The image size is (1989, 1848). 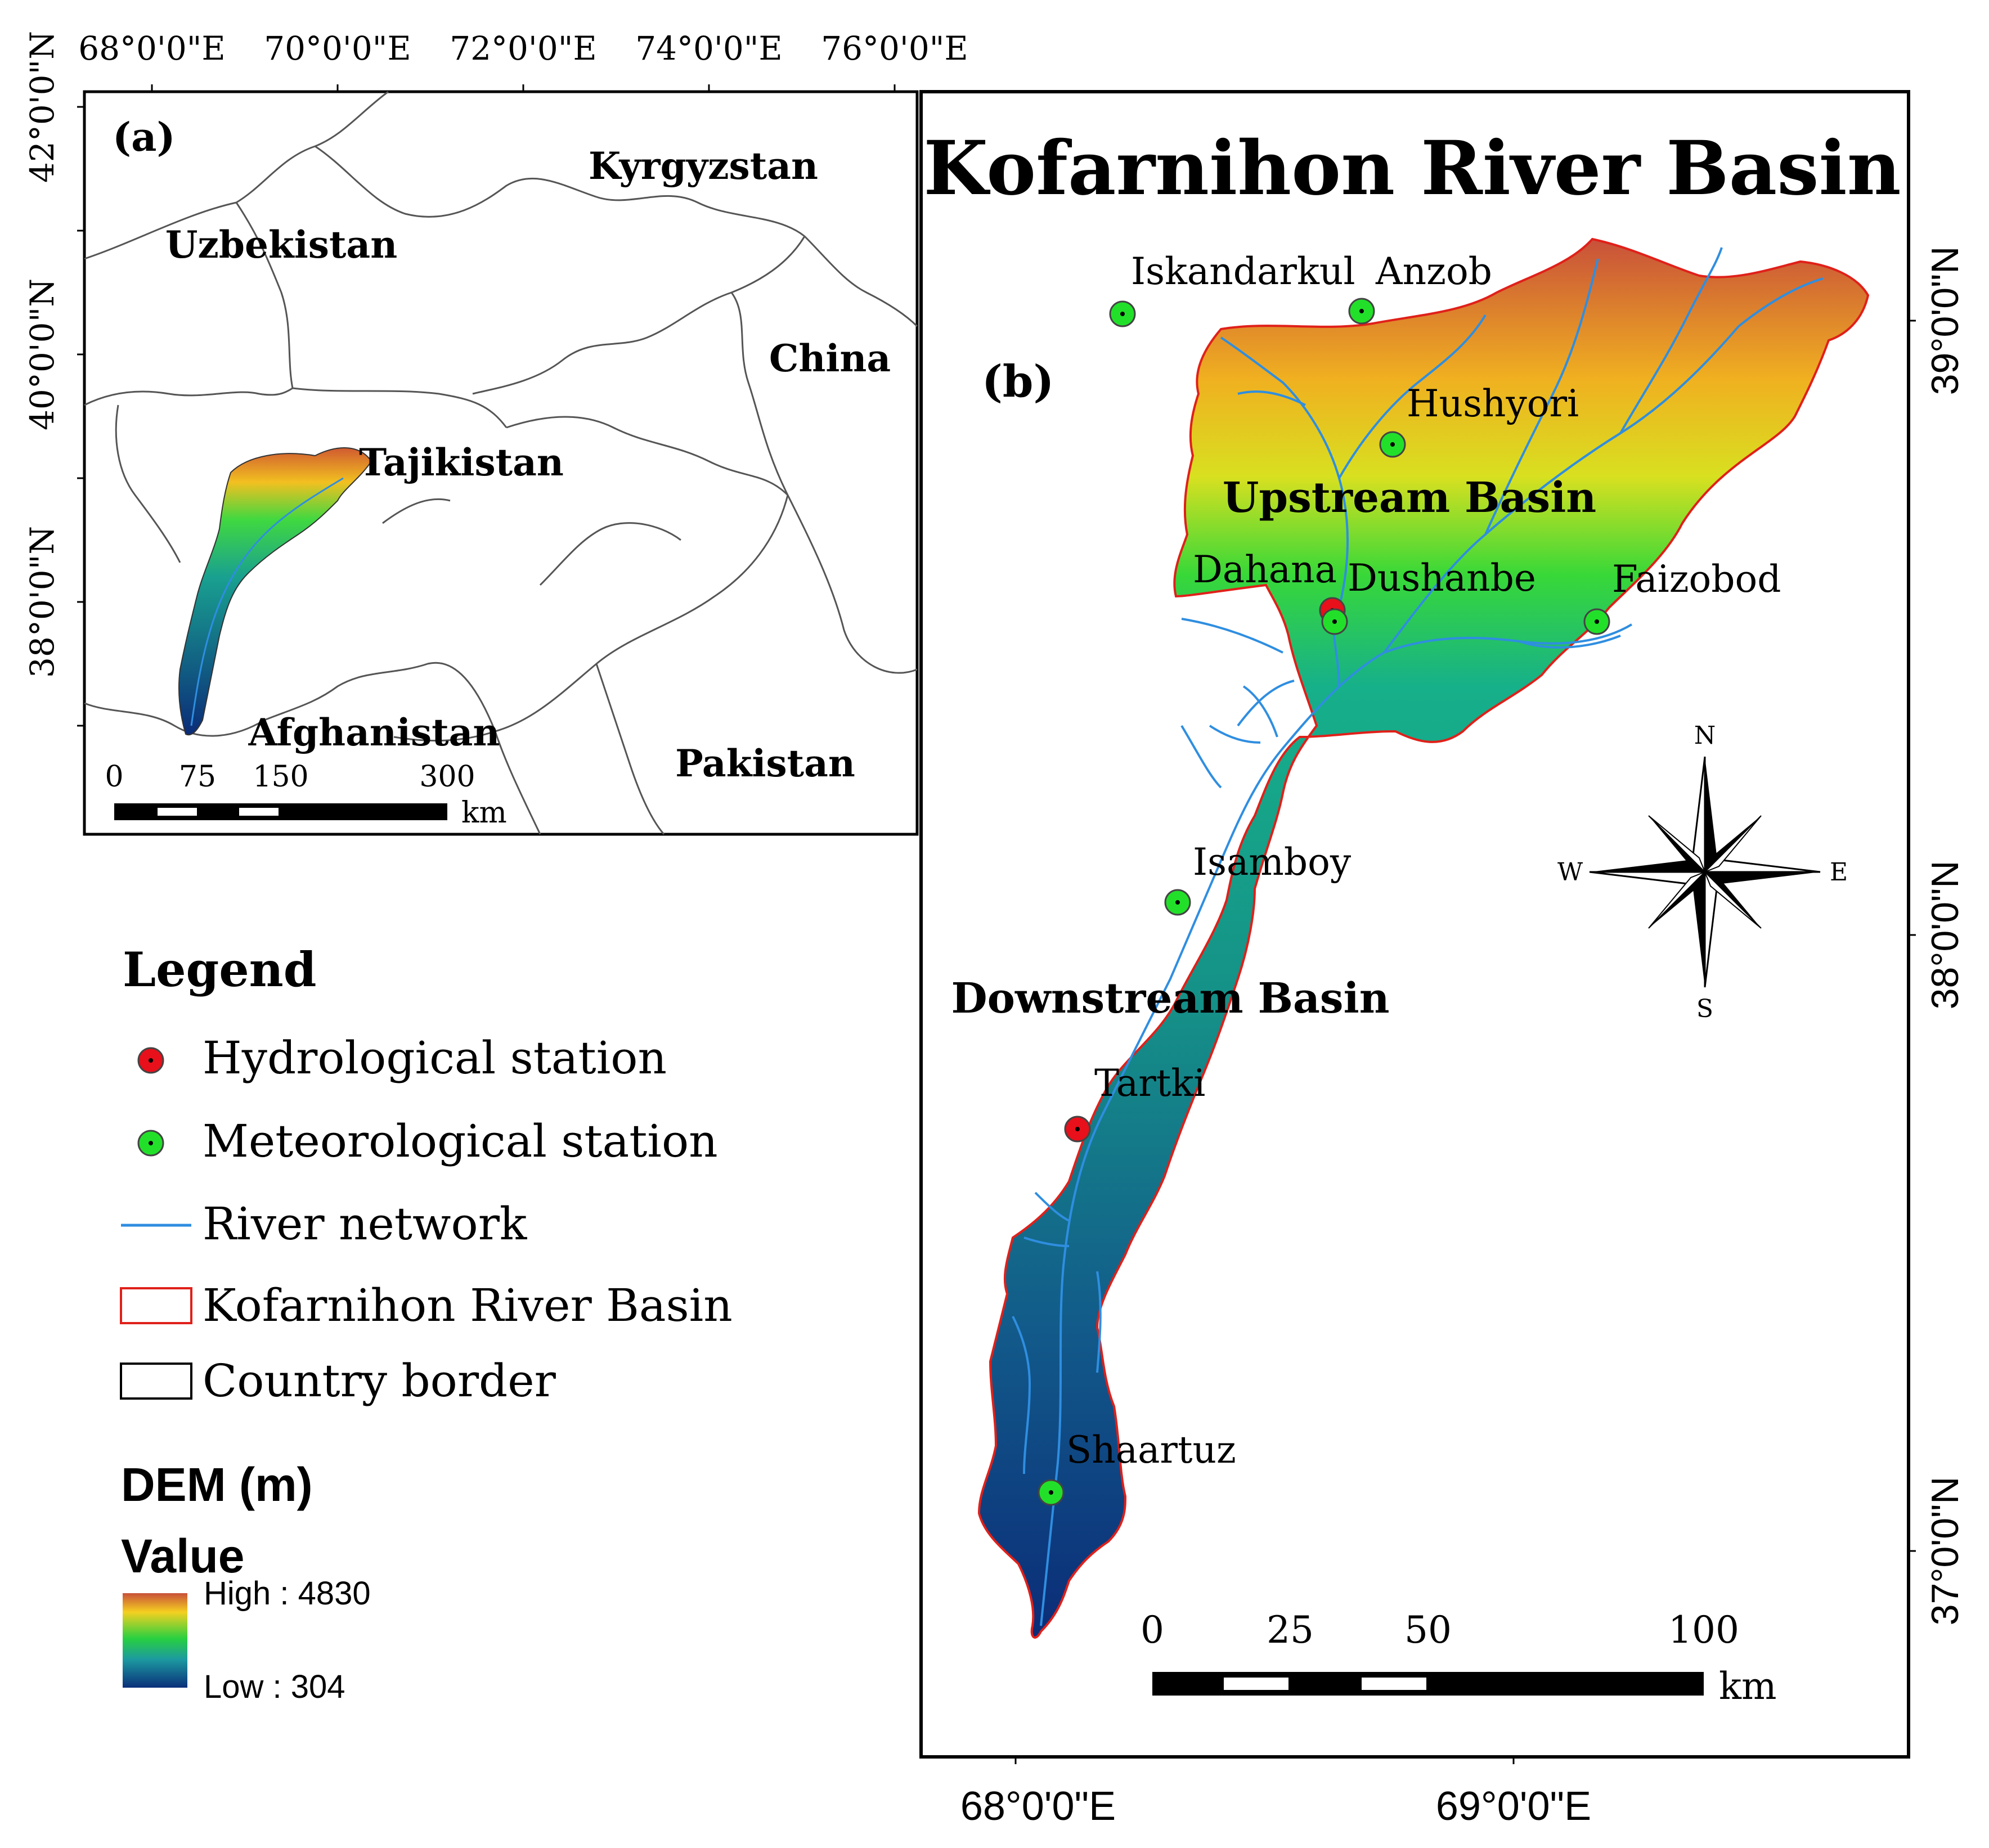 What do you see at coordinates (1839, 872) in the screenshot?
I see `east-label: E` at bounding box center [1839, 872].